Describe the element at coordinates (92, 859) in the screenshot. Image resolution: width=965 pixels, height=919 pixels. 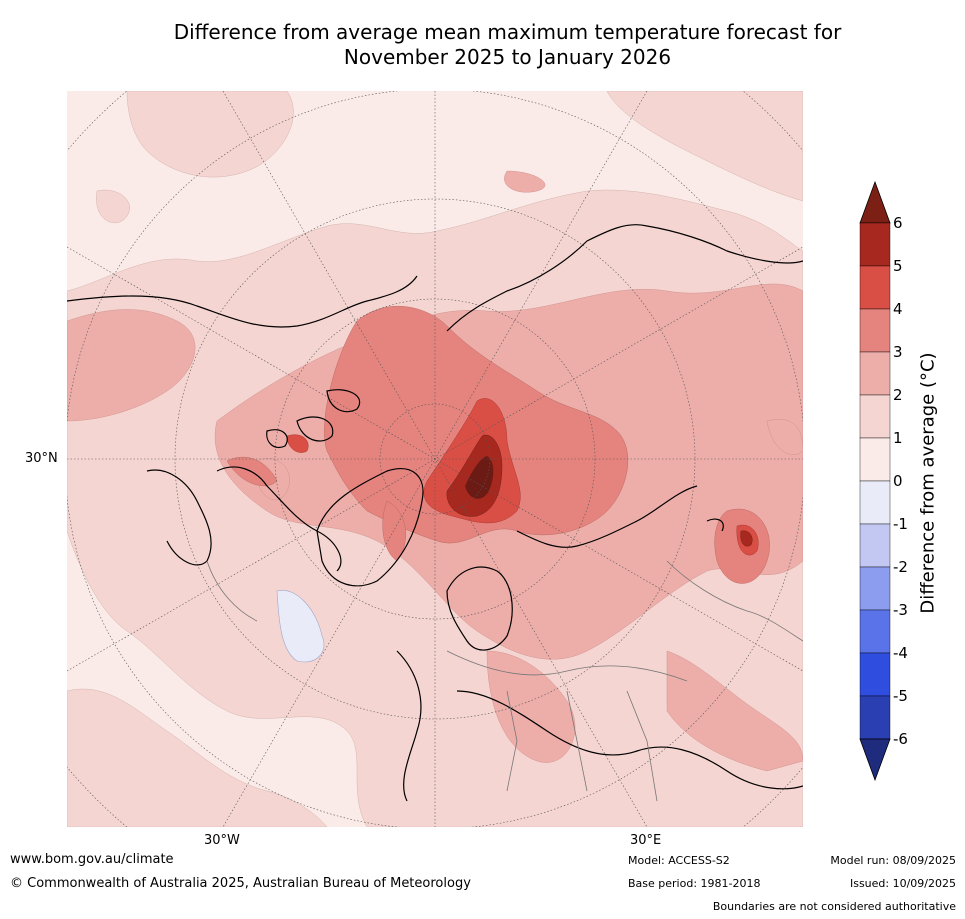
I see `footer-url: www.bom.gov.au/climate` at that location.